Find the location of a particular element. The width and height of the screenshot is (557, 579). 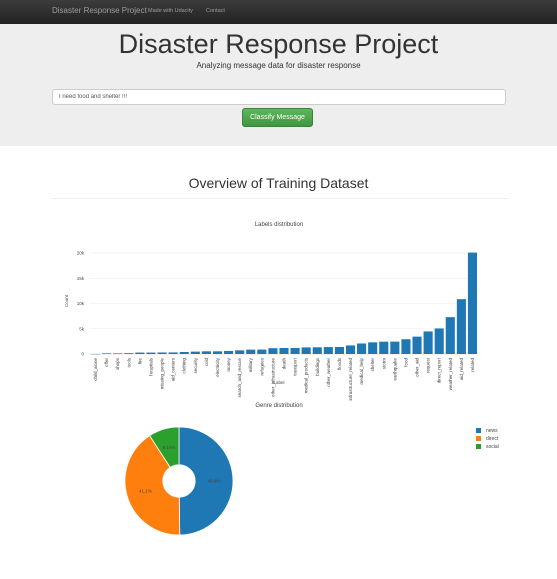

bar-medical_help is located at coordinates (362, 348).